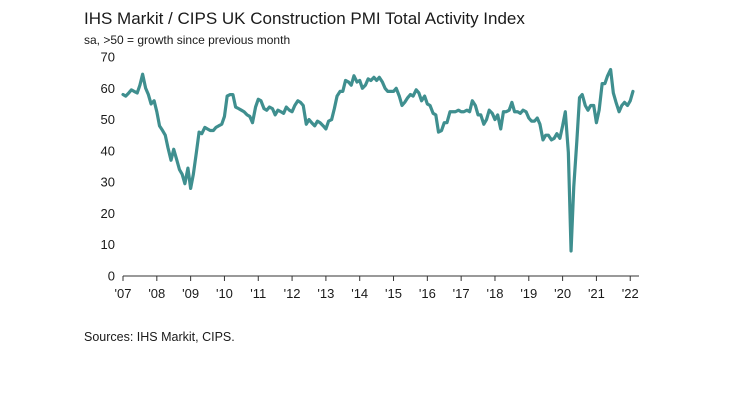 This screenshot has width=730, height=417. Describe the element at coordinates (393, 293) in the screenshot. I see `x-tick-label: '15` at that location.